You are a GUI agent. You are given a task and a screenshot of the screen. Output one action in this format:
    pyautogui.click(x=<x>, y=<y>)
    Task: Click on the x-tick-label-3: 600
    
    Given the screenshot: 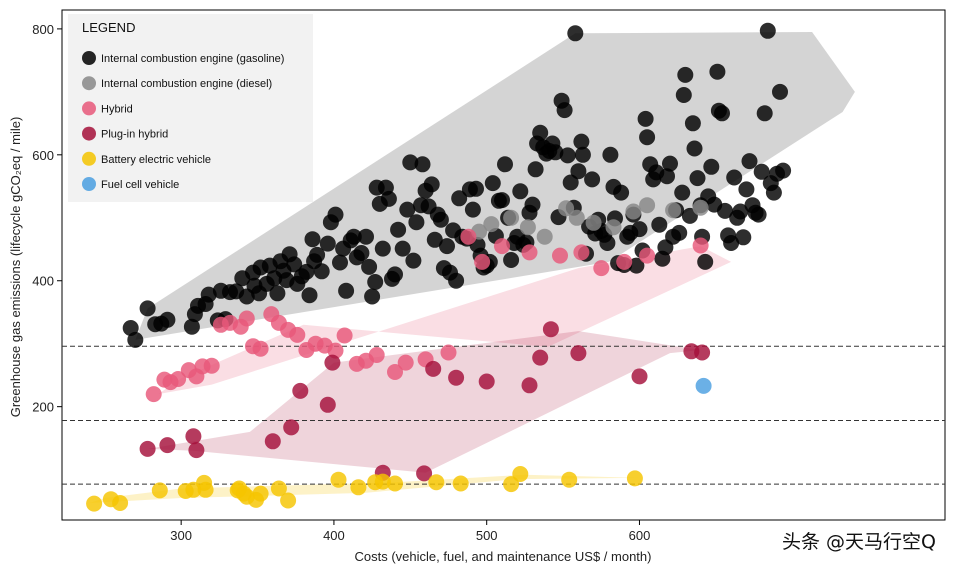 What is the action you would take?
    pyautogui.click(x=640, y=535)
    